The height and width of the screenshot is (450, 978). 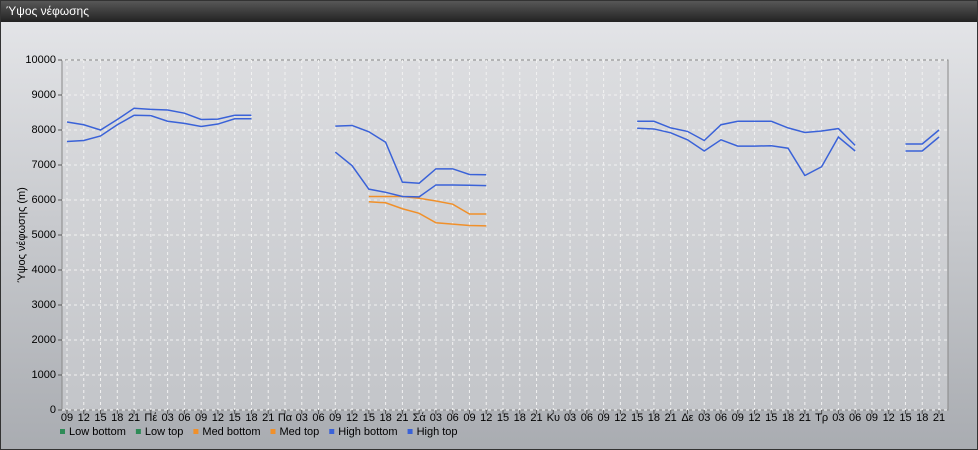 I want to click on legend-label: Low top, so click(x=164, y=432).